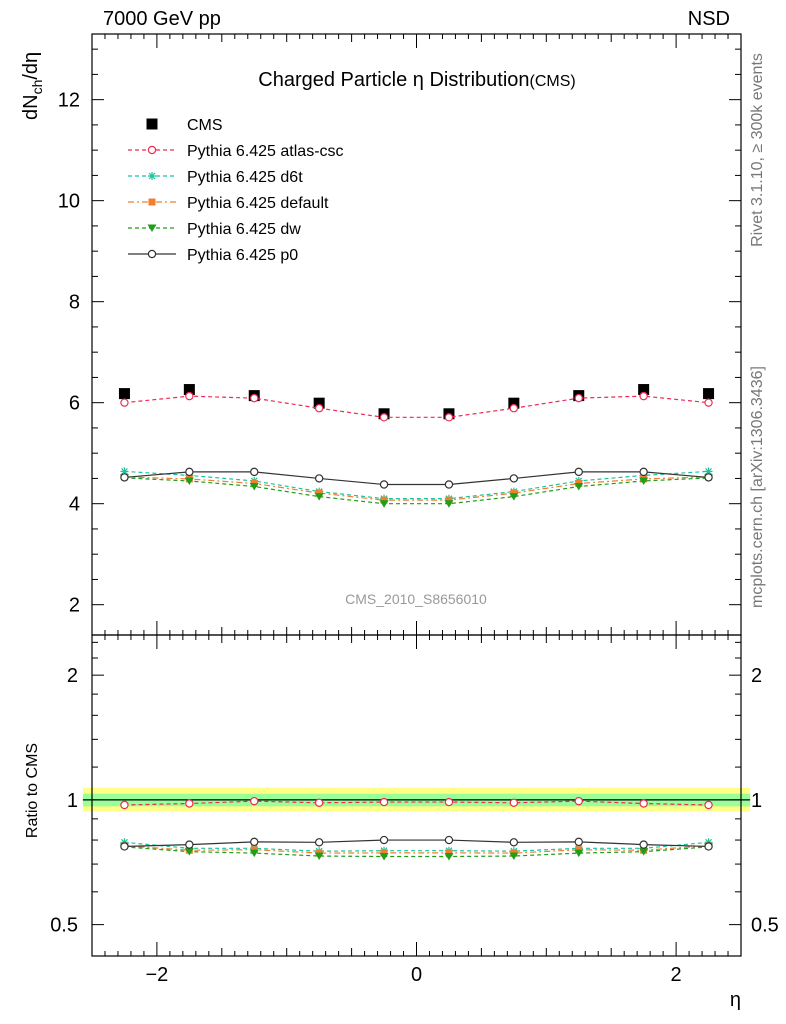 The width and height of the screenshot is (786, 1024). What do you see at coordinates (416, 488) in the screenshot?
I see `main-line-pythia-6-425-default` at bounding box center [416, 488].